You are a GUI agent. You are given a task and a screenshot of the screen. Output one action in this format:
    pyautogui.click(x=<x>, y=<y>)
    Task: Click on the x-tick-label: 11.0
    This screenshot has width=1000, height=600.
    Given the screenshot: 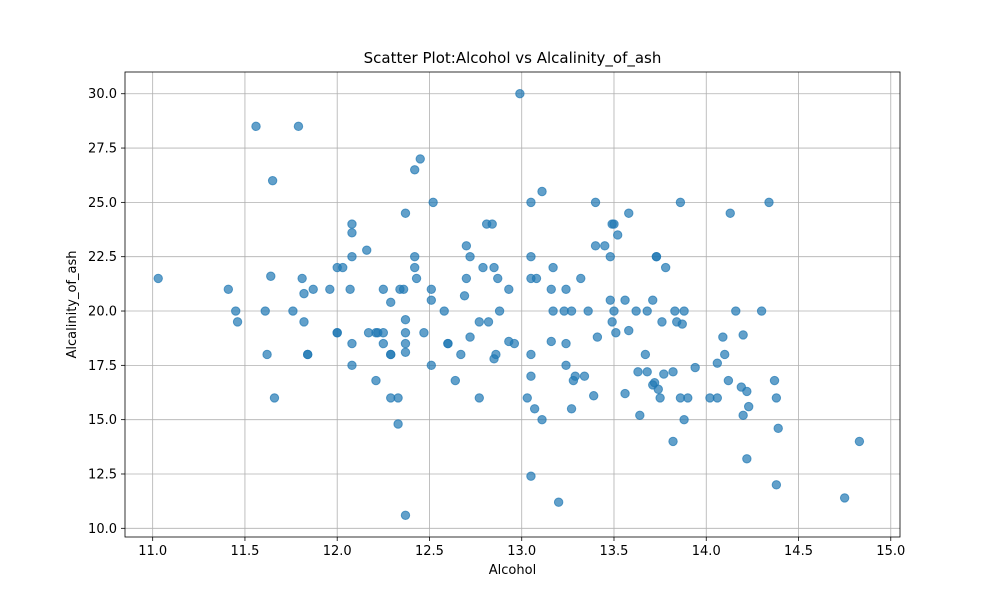 What is the action you would take?
    pyautogui.click(x=152, y=551)
    